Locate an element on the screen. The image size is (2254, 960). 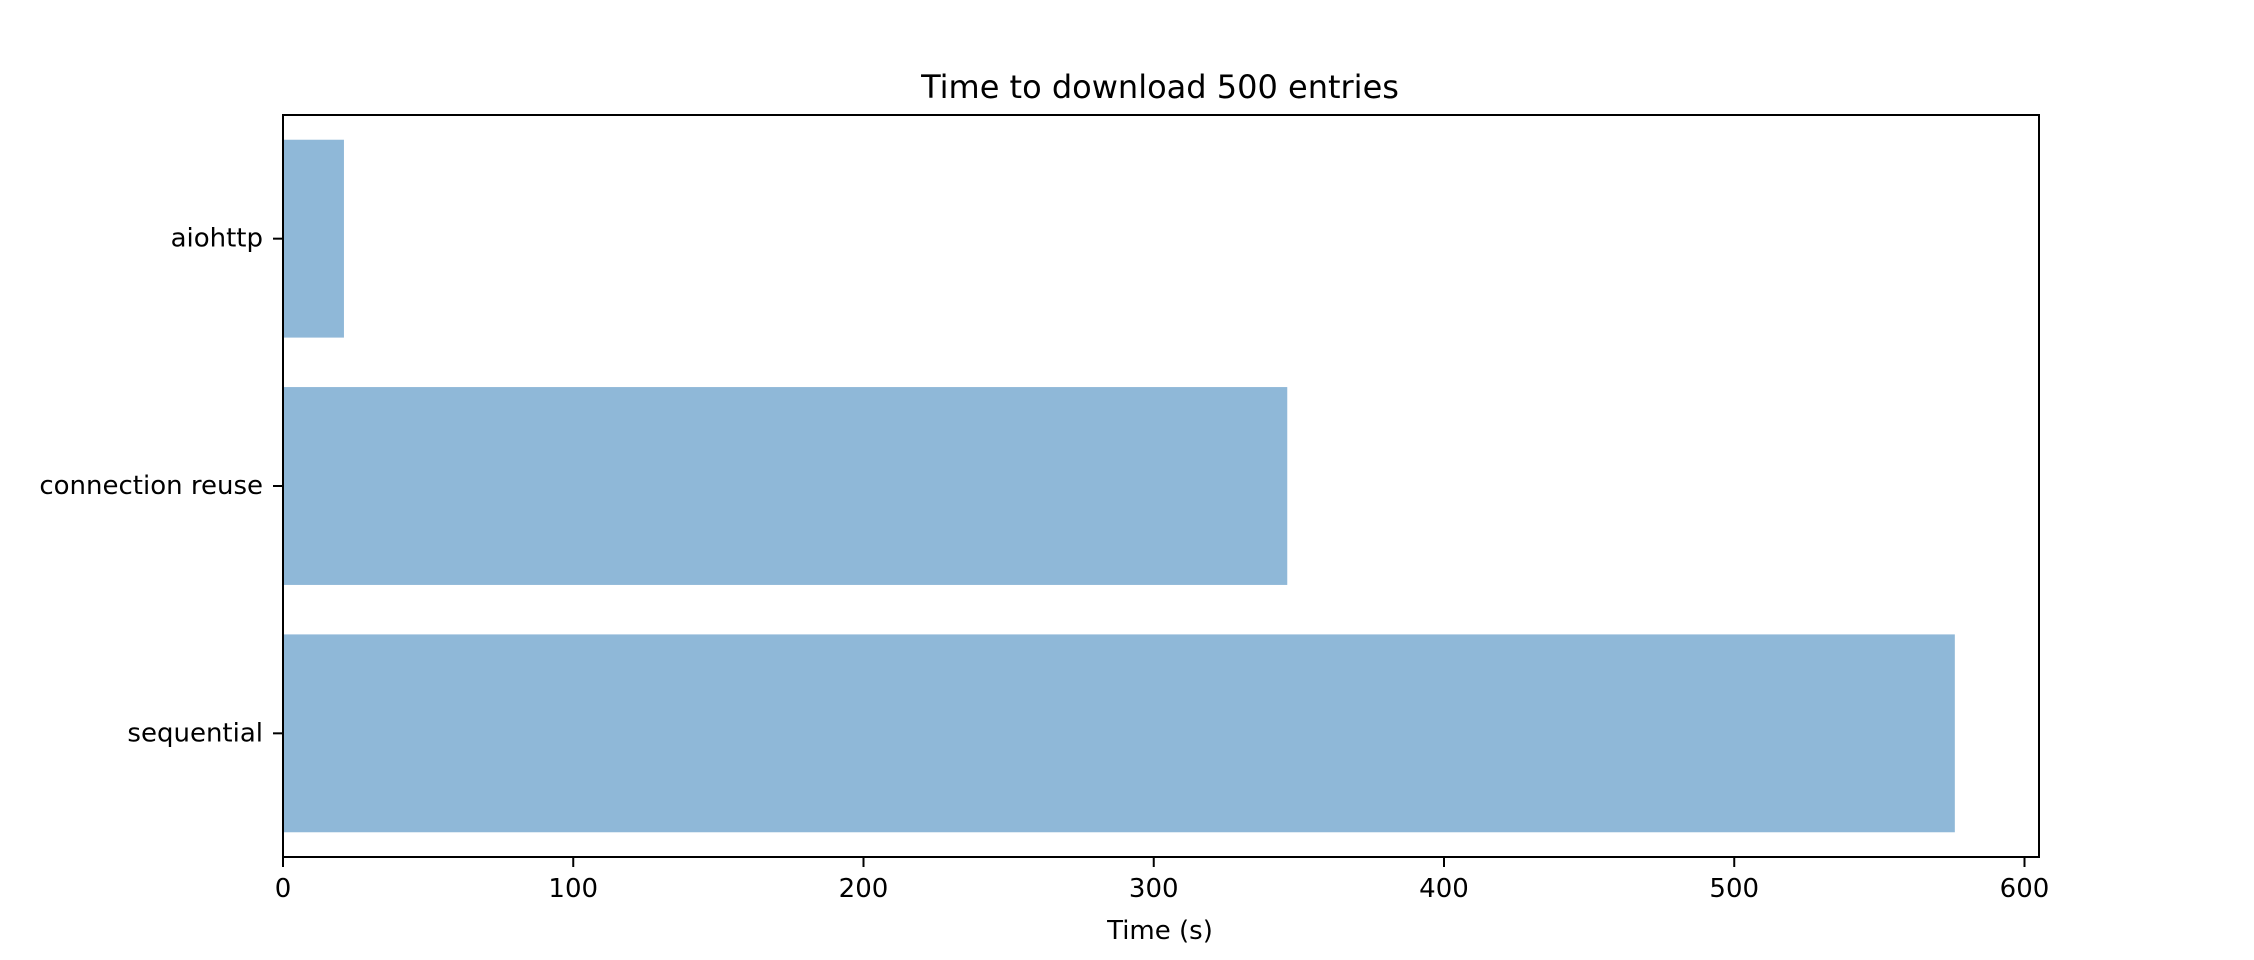
x-tick-label: 200 is located at coordinates (864, 889).